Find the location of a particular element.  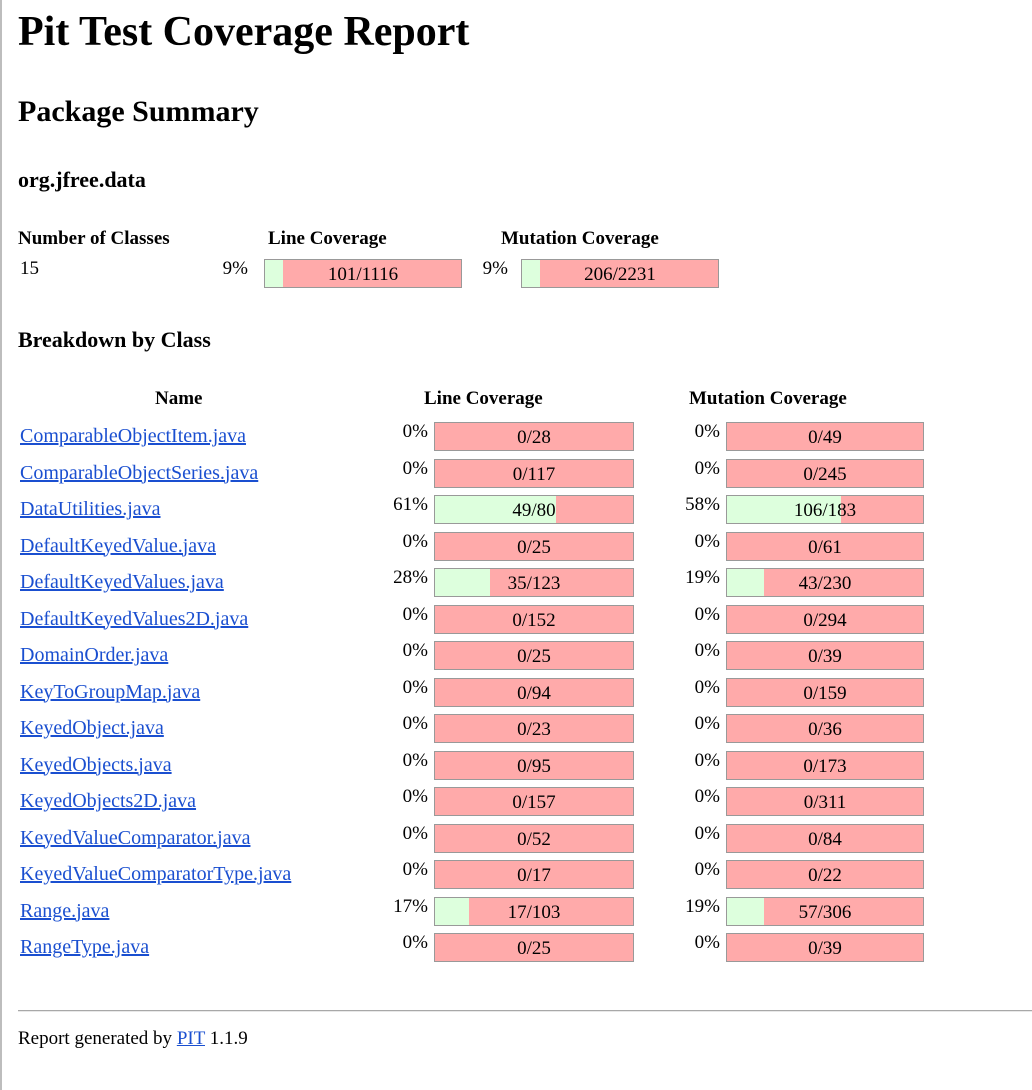

mutation-ratio: 0/49 is located at coordinates (825, 437).